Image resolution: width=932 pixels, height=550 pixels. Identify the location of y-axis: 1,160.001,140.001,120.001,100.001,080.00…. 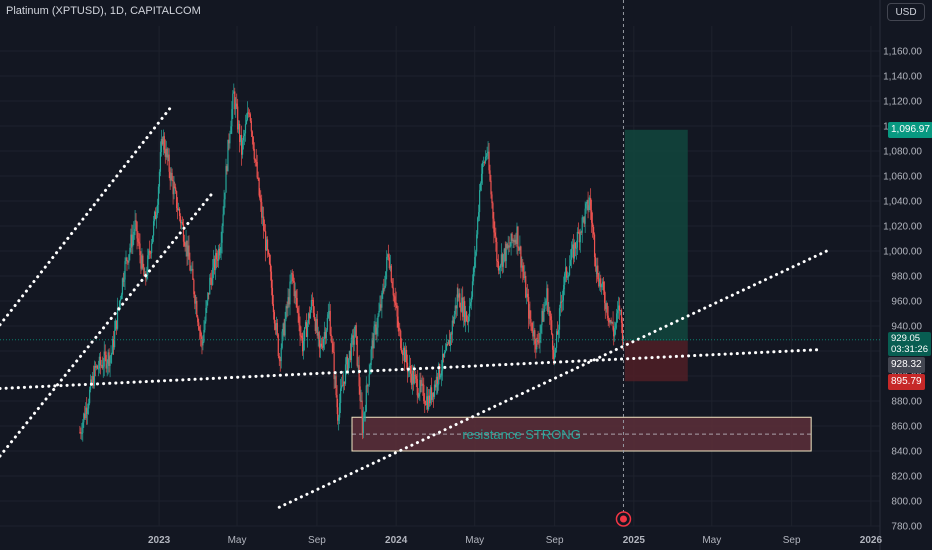
(902, 290).